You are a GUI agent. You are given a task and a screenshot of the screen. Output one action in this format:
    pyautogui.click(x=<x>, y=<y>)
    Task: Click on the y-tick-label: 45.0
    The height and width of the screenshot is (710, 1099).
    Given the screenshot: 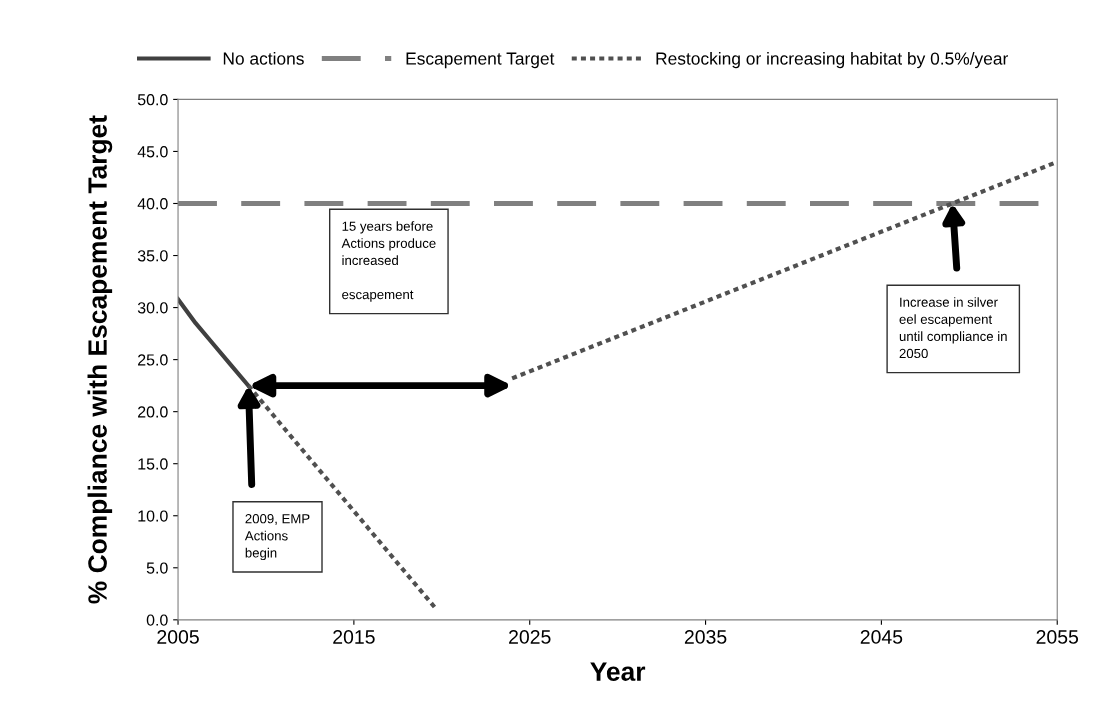 What is the action you would take?
    pyautogui.click(x=152, y=152)
    